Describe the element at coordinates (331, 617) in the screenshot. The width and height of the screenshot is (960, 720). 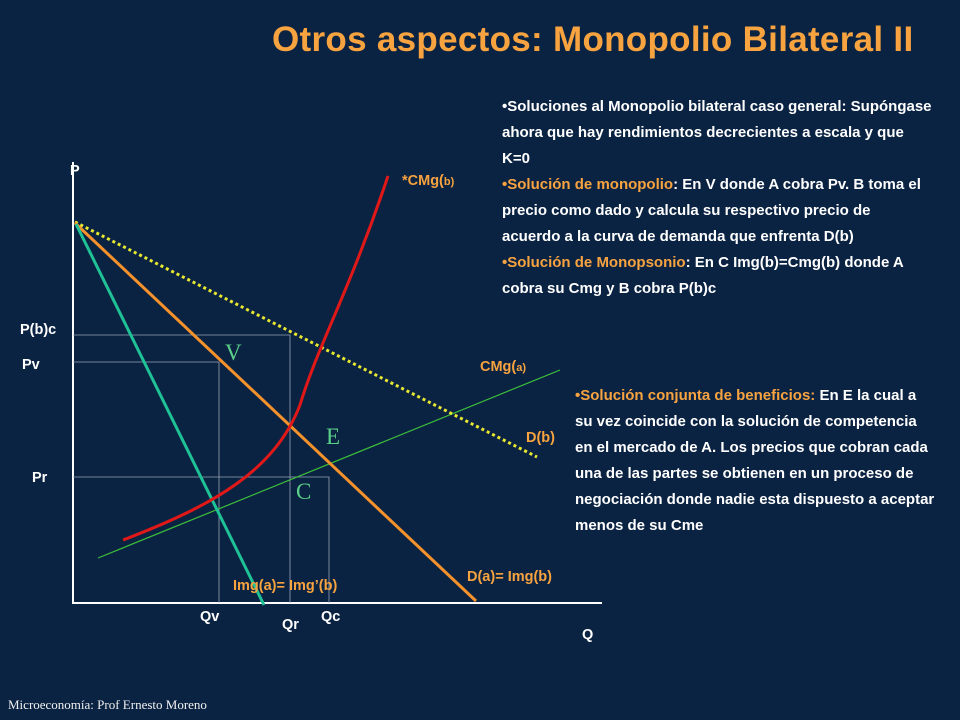
I see `quantity-label-qc: Qc` at that location.